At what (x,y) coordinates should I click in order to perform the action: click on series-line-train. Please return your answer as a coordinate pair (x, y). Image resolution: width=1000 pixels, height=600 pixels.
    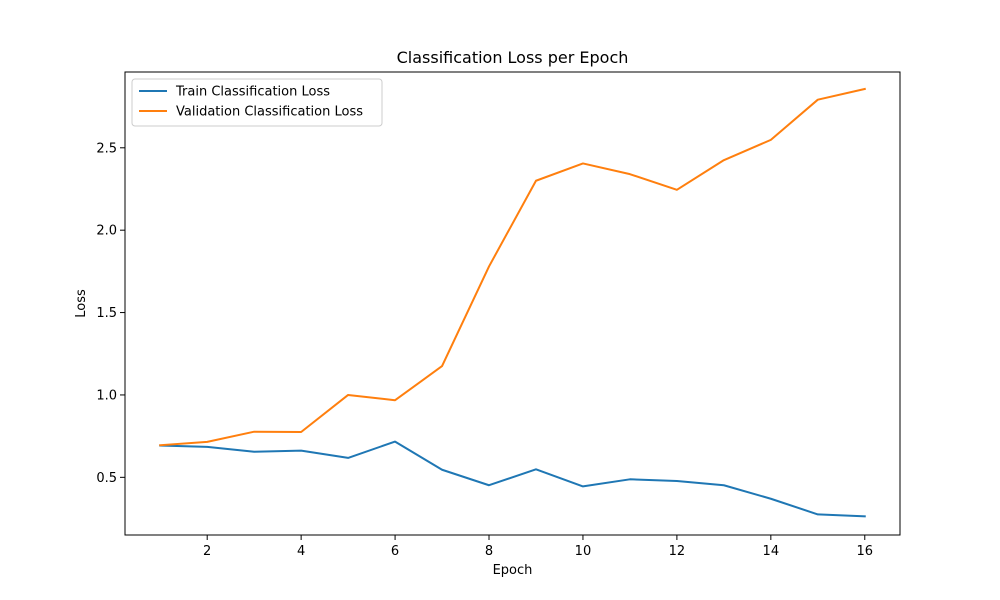
    Looking at the image, I should click on (512, 479).